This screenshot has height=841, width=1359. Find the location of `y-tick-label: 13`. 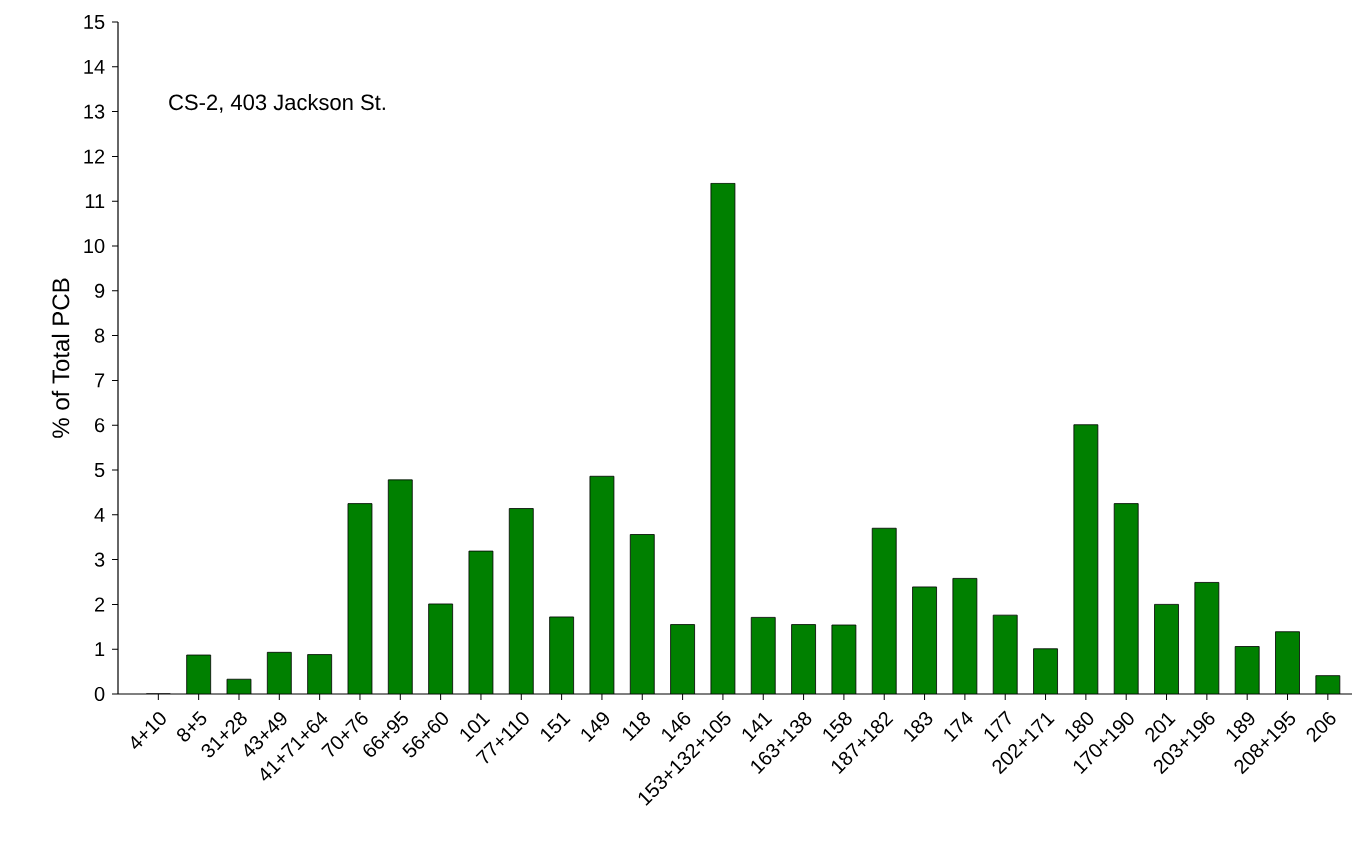

y-tick-label: 13 is located at coordinates (94, 111).